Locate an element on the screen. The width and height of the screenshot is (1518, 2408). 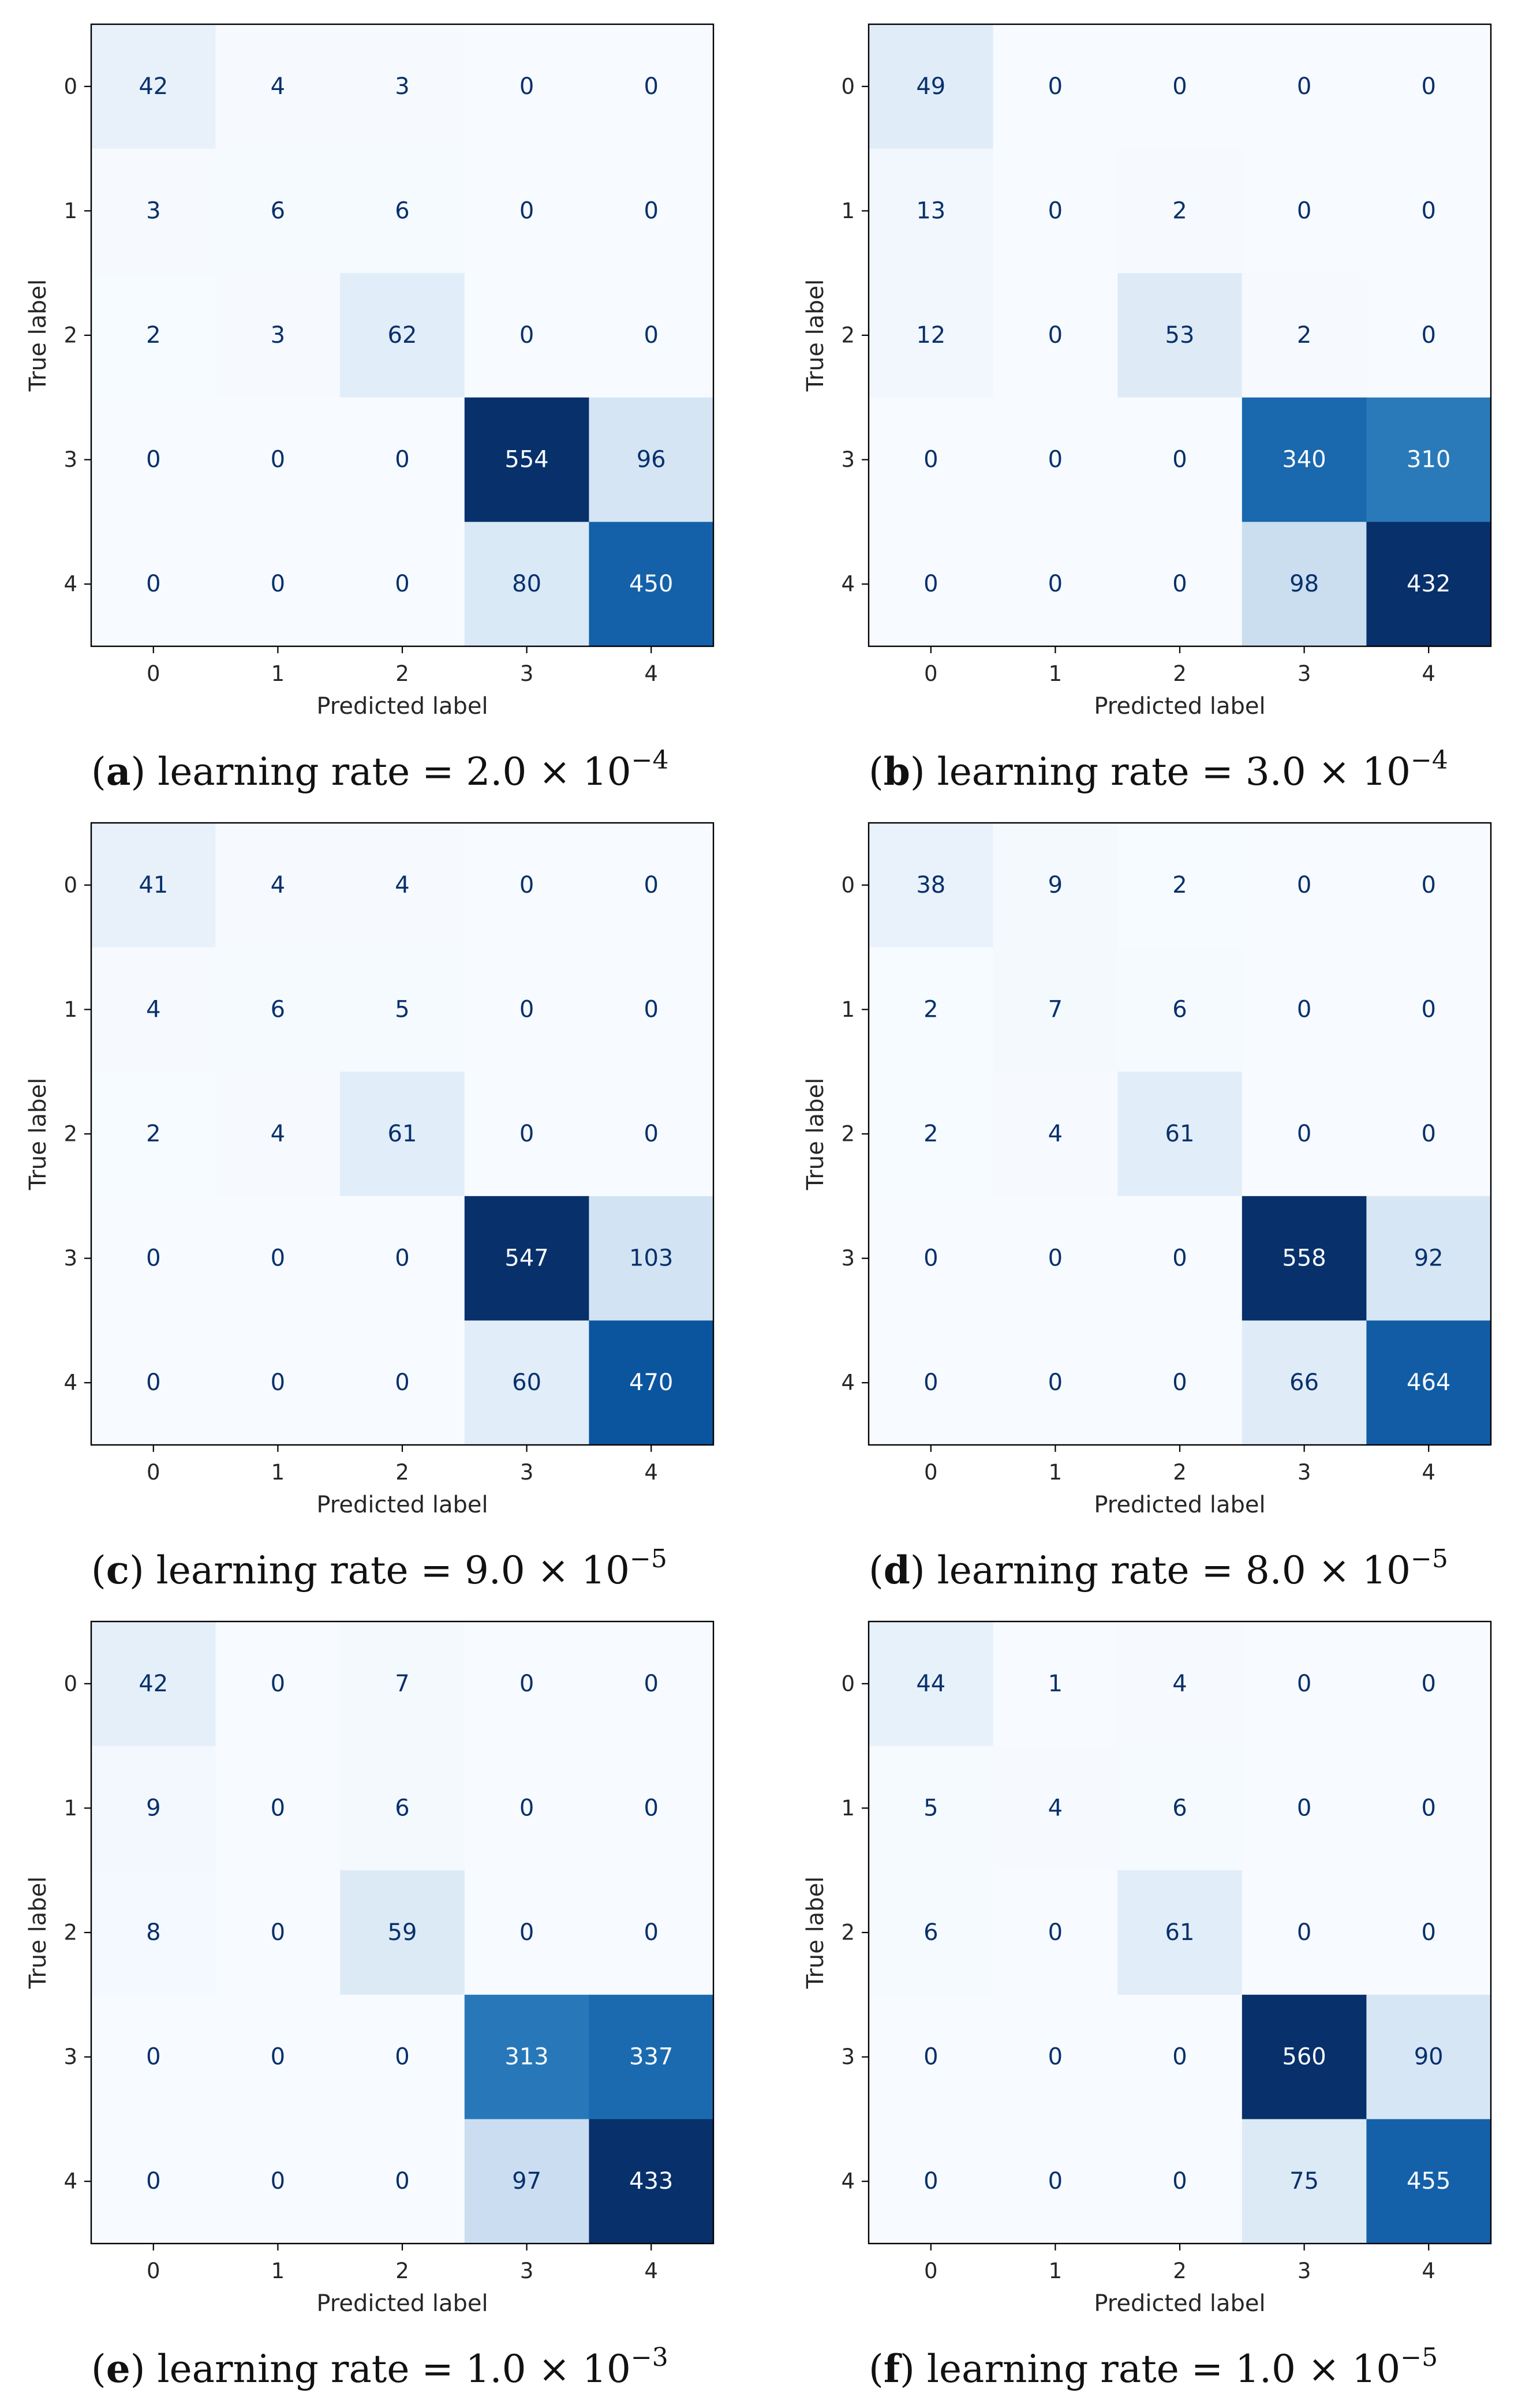
cell-value-label: 42 is located at coordinates (153, 1684).